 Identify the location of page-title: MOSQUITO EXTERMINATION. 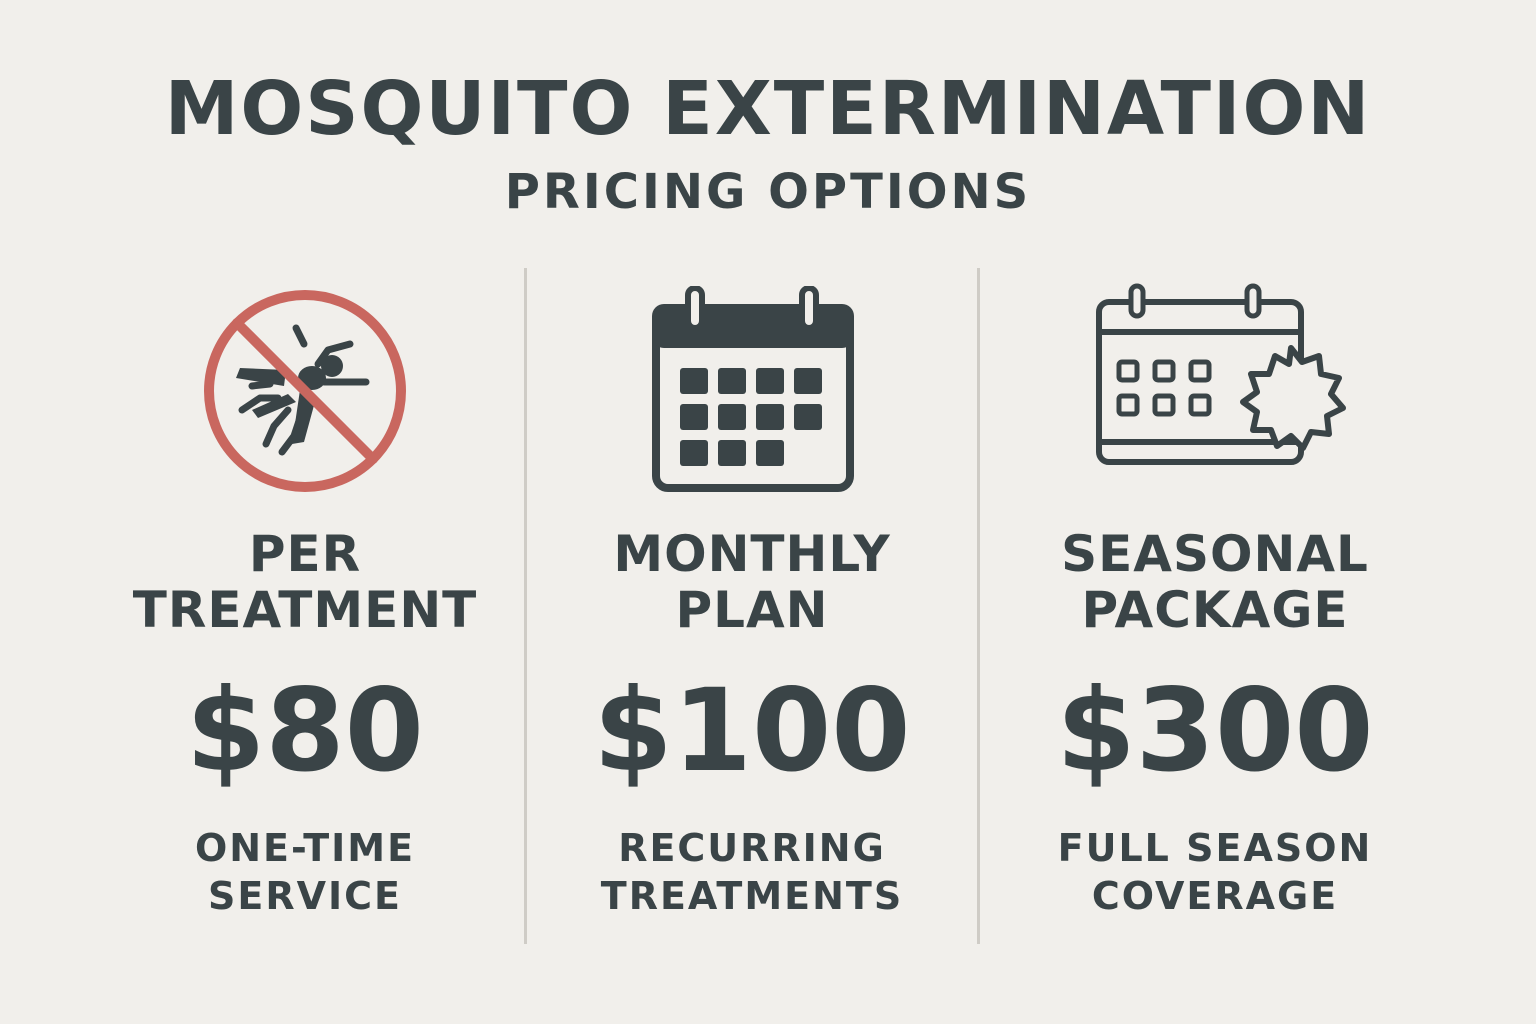
(768, 109).